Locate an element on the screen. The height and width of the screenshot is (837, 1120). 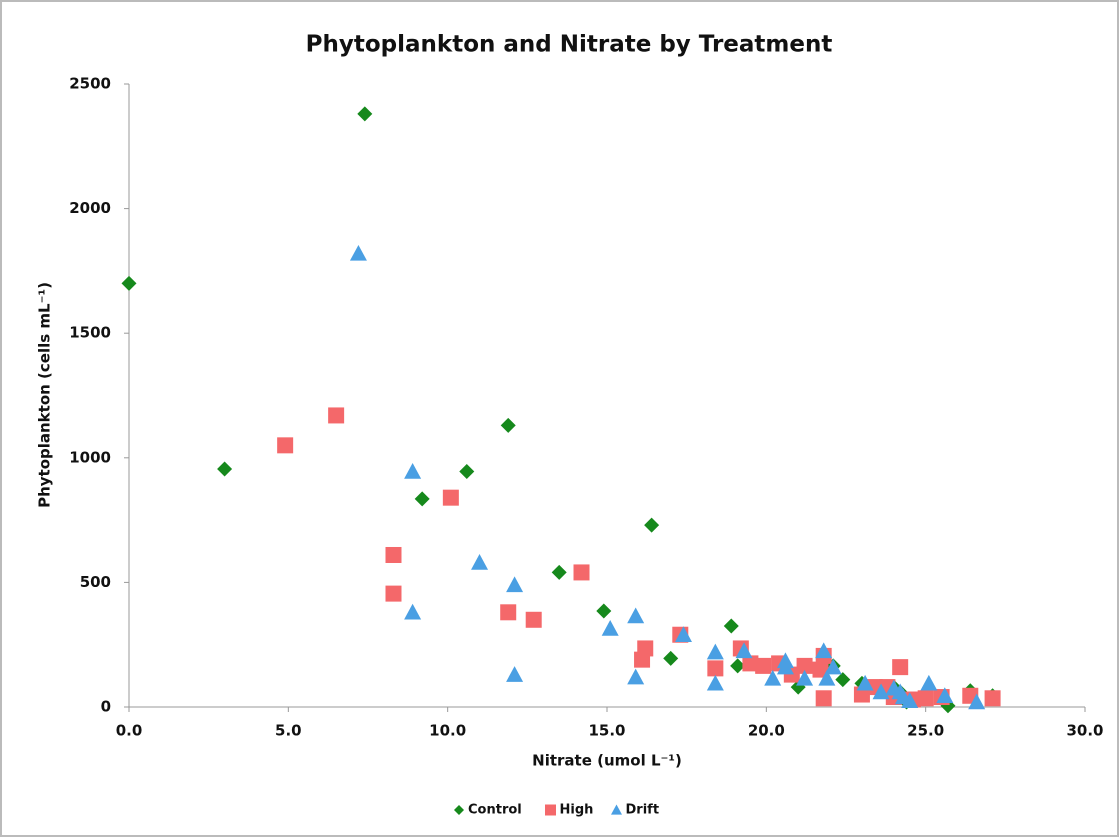
x-axis-title: Nitrate (umol L⁻¹) is located at coordinates (607, 761).